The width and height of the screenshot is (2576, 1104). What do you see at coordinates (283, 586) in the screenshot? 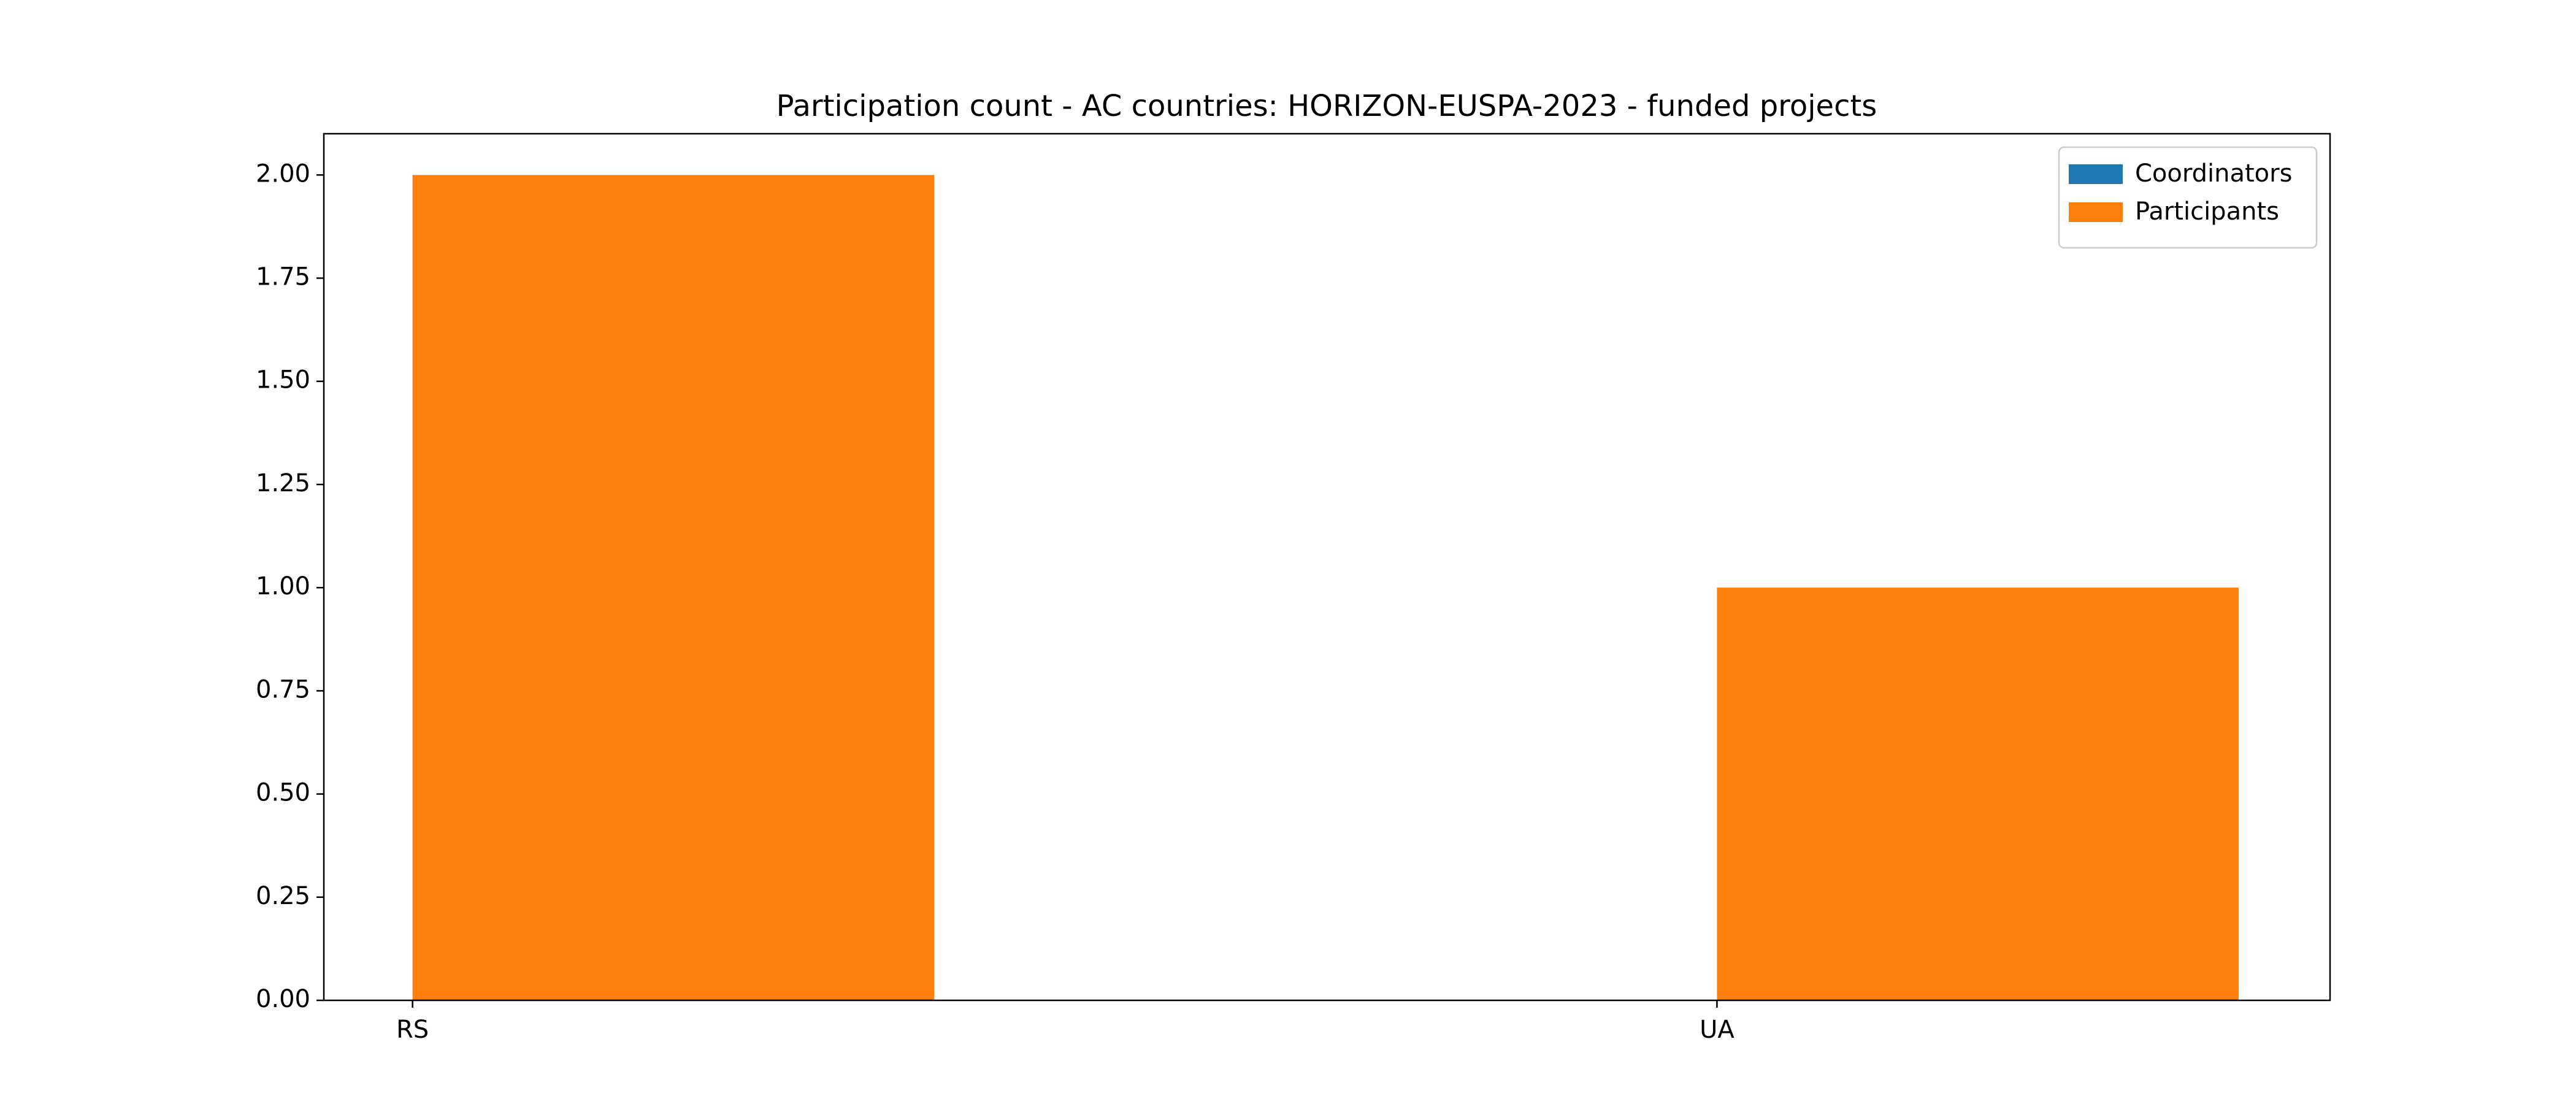
I see `y-tick-label: 1.00` at bounding box center [283, 586].